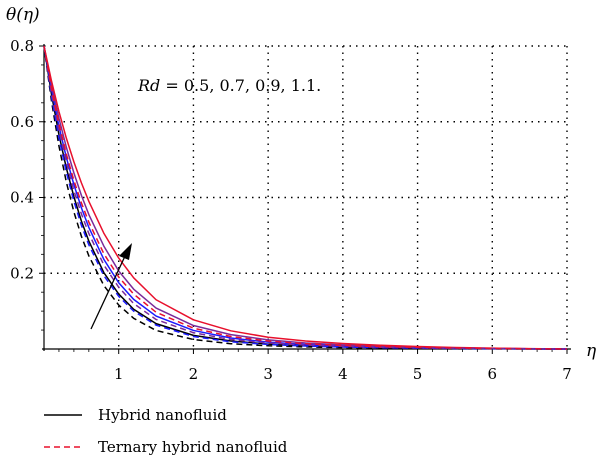  I want to click on x-tick-label: 5, so click(418, 374).